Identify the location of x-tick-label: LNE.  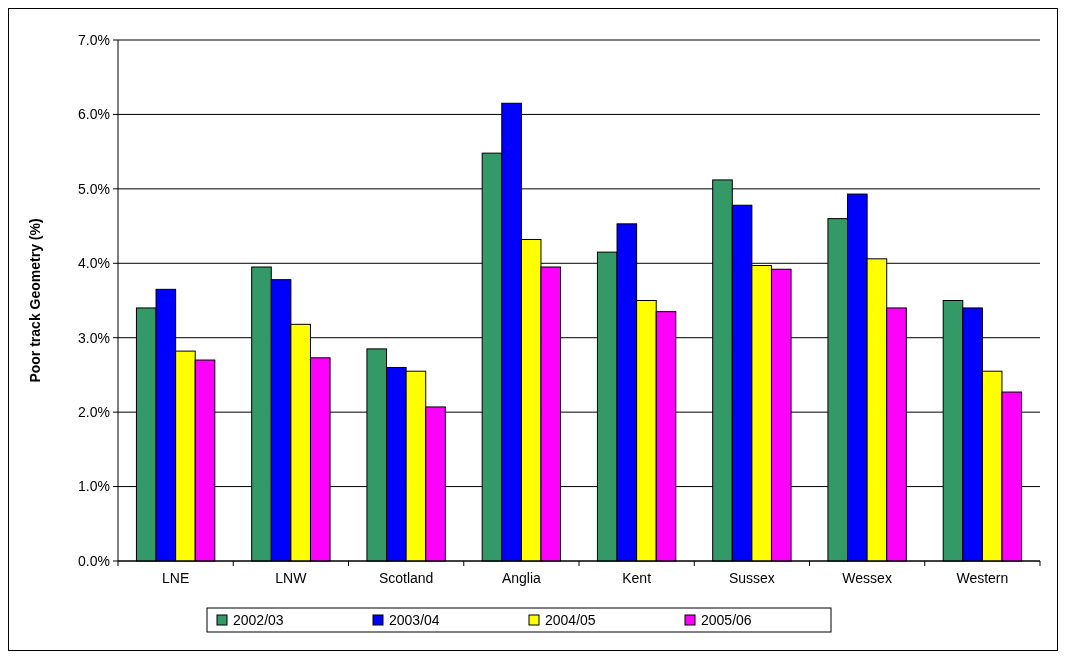
(176, 578).